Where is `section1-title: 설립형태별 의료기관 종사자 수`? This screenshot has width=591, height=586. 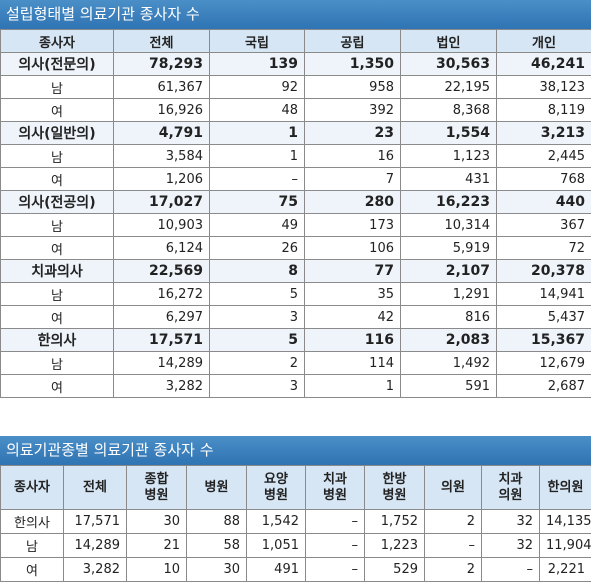
section1-title: 설립형태별 의료기관 종사자 수 is located at coordinates (295, 14).